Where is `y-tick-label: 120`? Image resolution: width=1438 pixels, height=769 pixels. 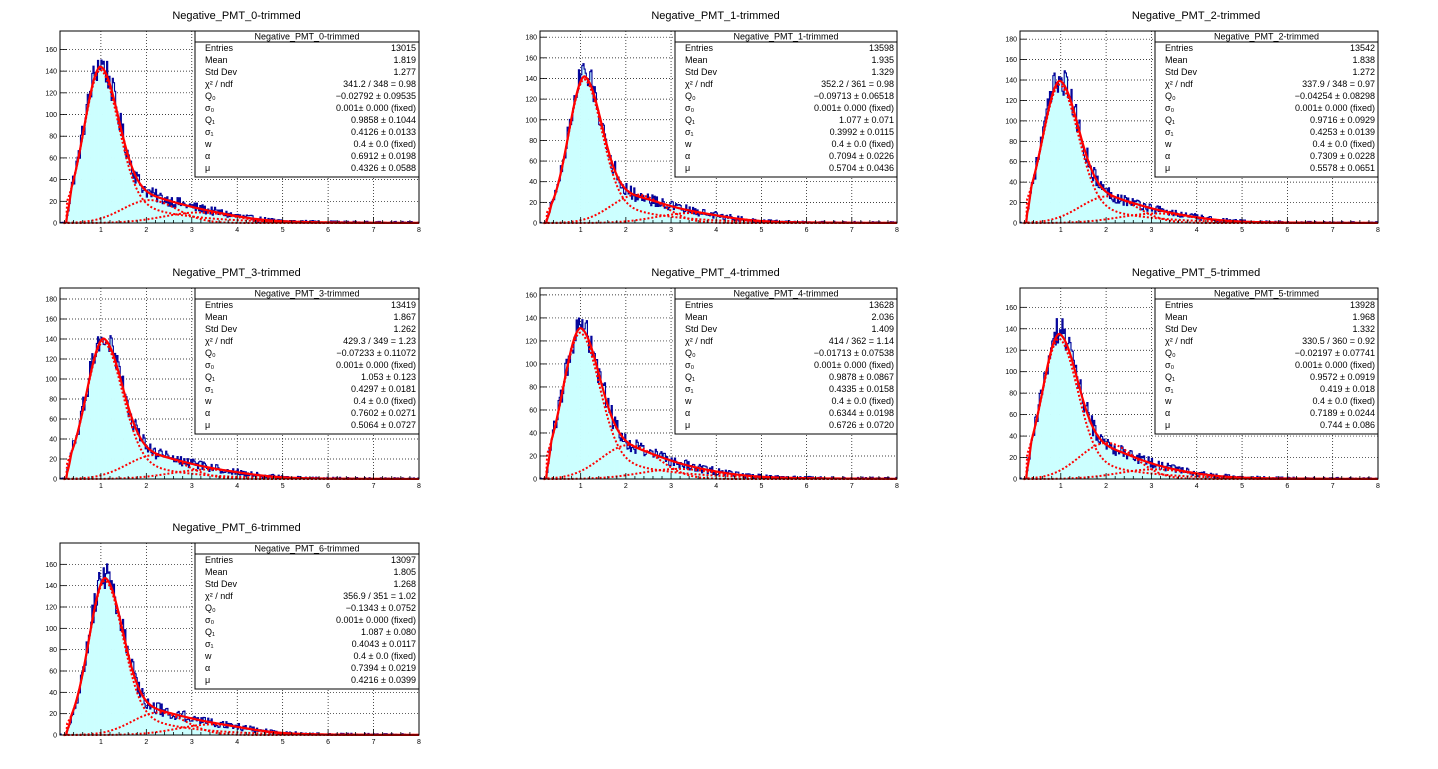
y-tick-label: 120 is located at coordinates (1011, 351).